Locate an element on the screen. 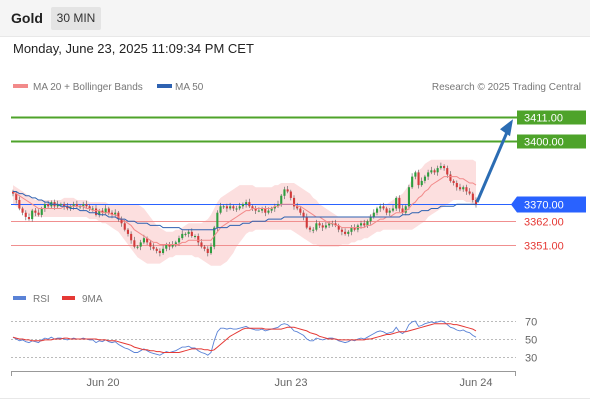 The width and height of the screenshot is (590, 400). projection is located at coordinates (494, 161).